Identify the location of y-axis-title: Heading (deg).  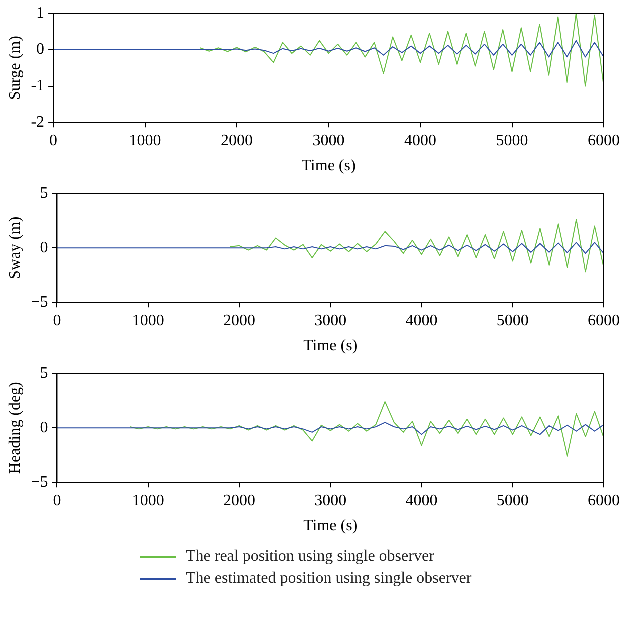
(15, 428).